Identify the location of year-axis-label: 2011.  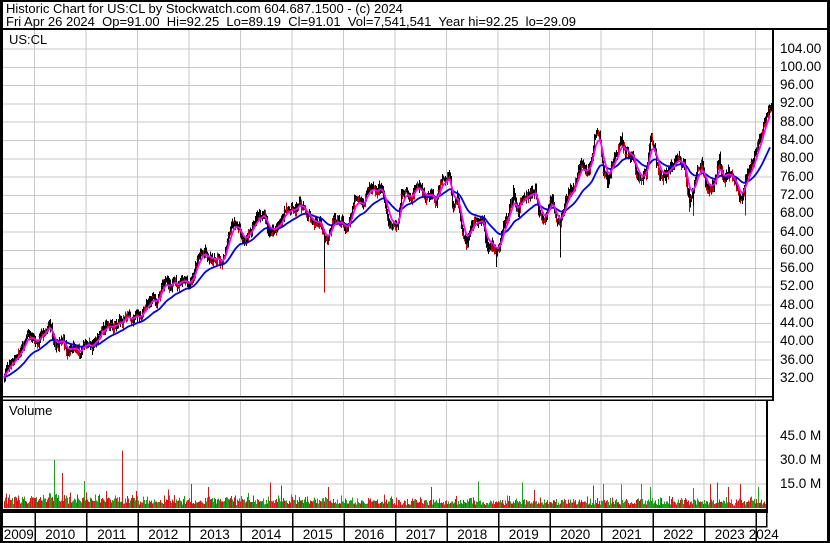
(112, 534).